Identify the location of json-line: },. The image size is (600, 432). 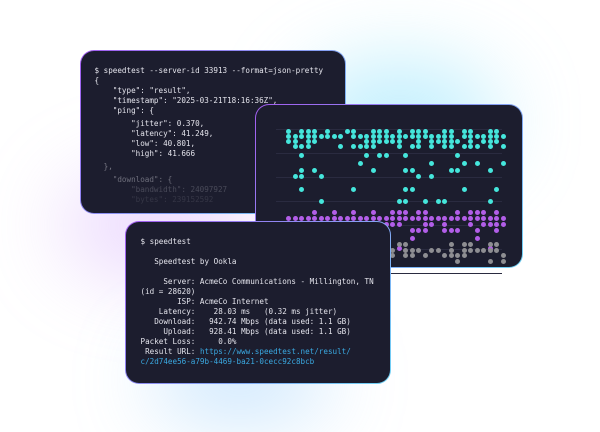
(103, 166).